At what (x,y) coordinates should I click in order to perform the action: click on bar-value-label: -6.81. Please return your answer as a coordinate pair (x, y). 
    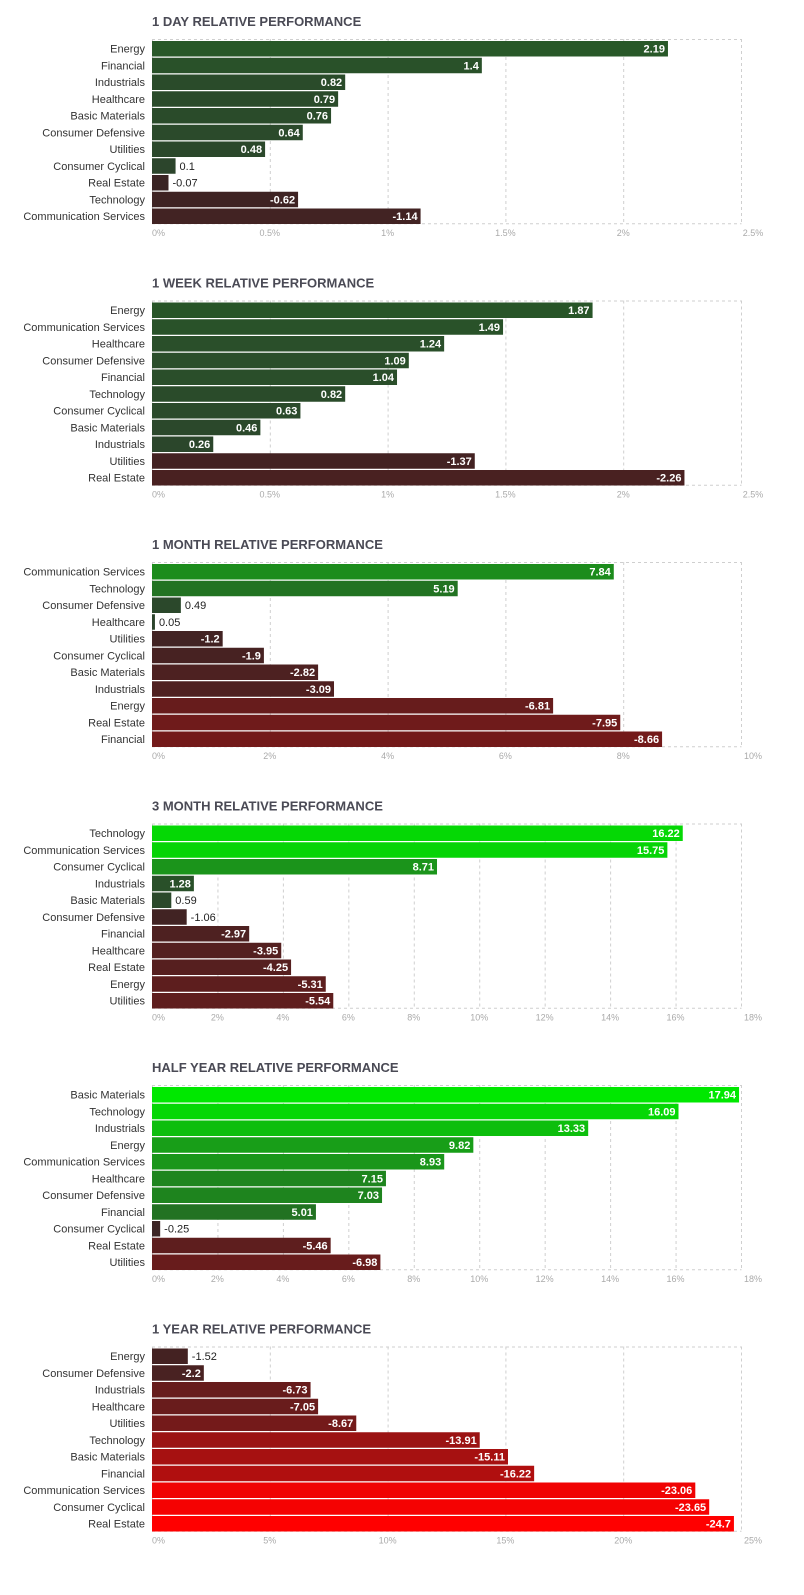
    Looking at the image, I should click on (537, 707).